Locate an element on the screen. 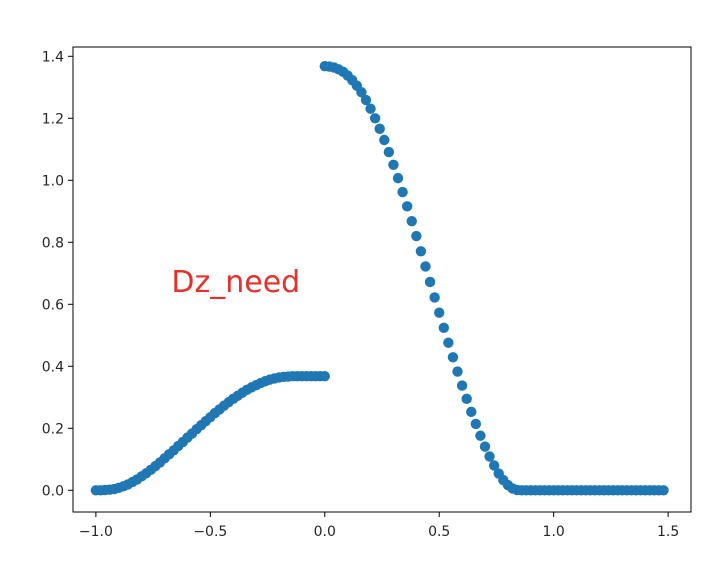 The width and height of the screenshot is (726, 568). x-tick-label: 1.5 is located at coordinates (668, 532).